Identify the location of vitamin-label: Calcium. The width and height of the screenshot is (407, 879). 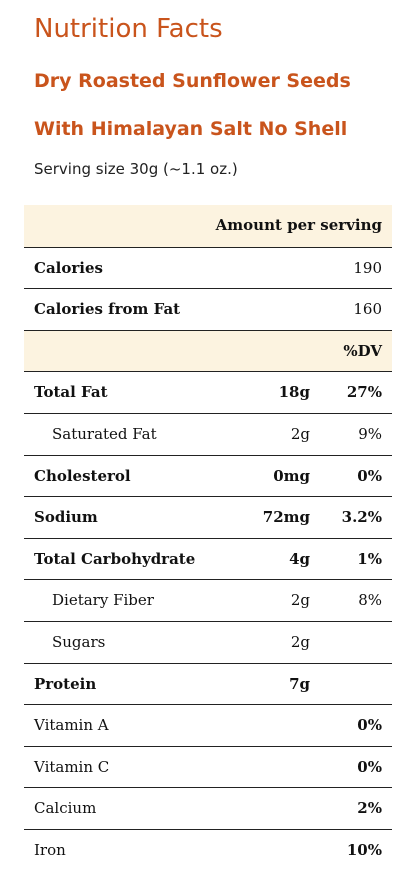
(65, 808).